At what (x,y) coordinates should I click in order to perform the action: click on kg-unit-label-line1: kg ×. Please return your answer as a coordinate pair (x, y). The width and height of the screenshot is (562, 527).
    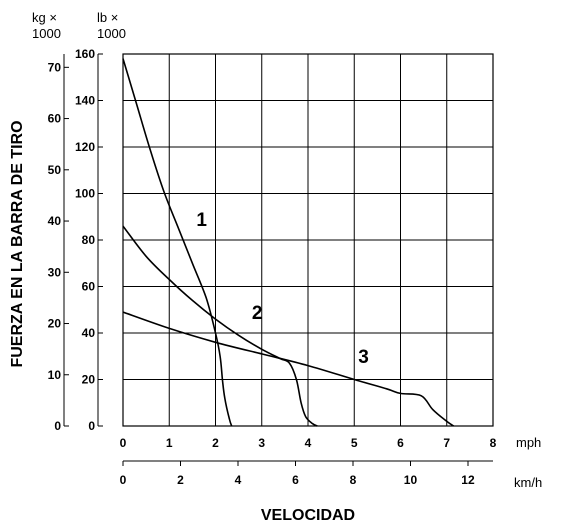
    Looking at the image, I should click on (44, 17).